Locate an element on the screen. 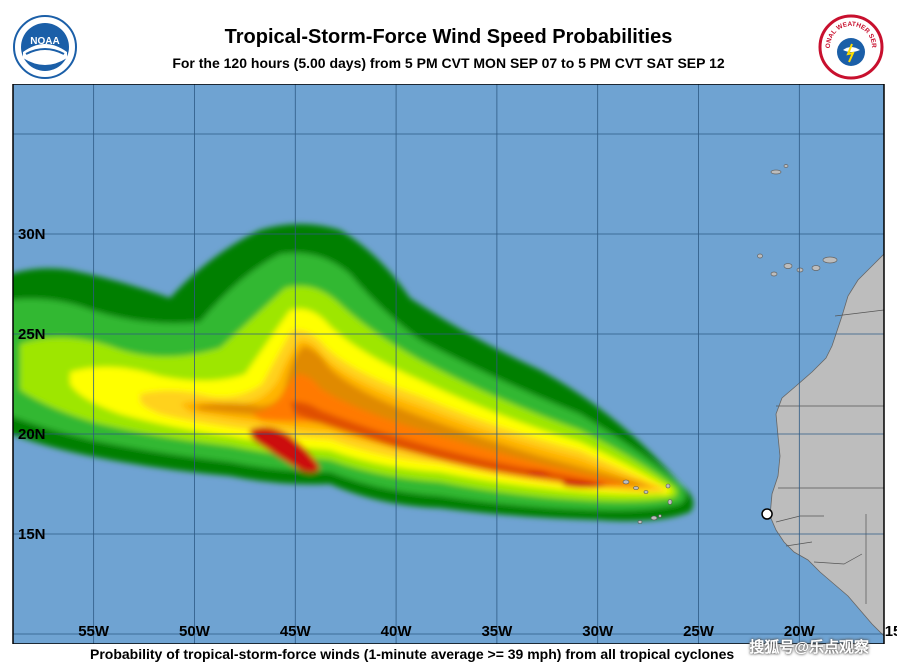  cape-verde-islands is located at coordinates (647, 501).